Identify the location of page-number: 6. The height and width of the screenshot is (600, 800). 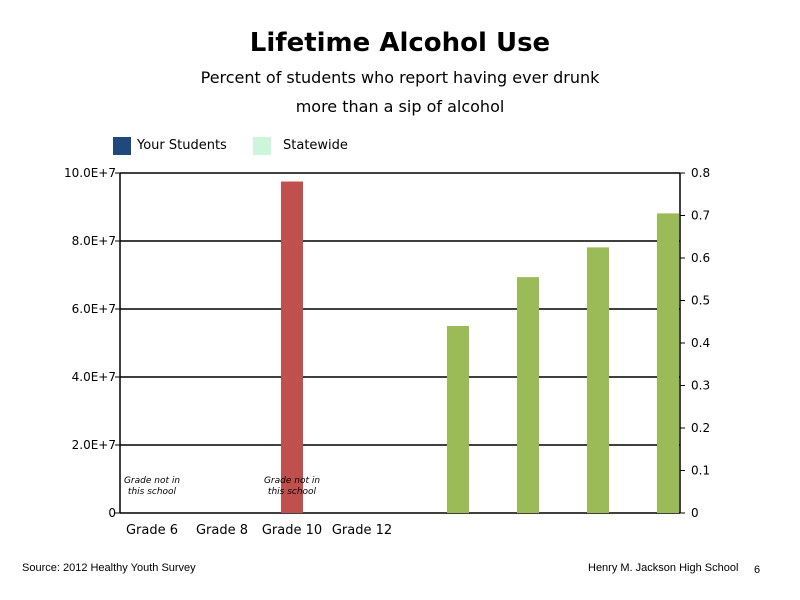
(757, 570).